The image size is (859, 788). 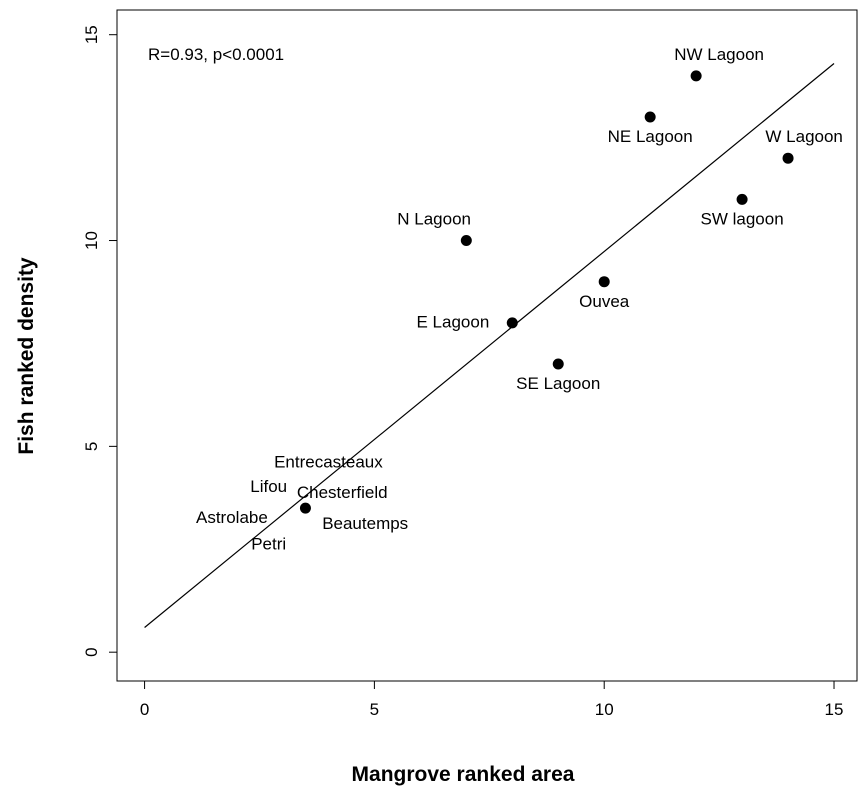 What do you see at coordinates (365, 523) in the screenshot?
I see `point-label-12: Beautemps` at bounding box center [365, 523].